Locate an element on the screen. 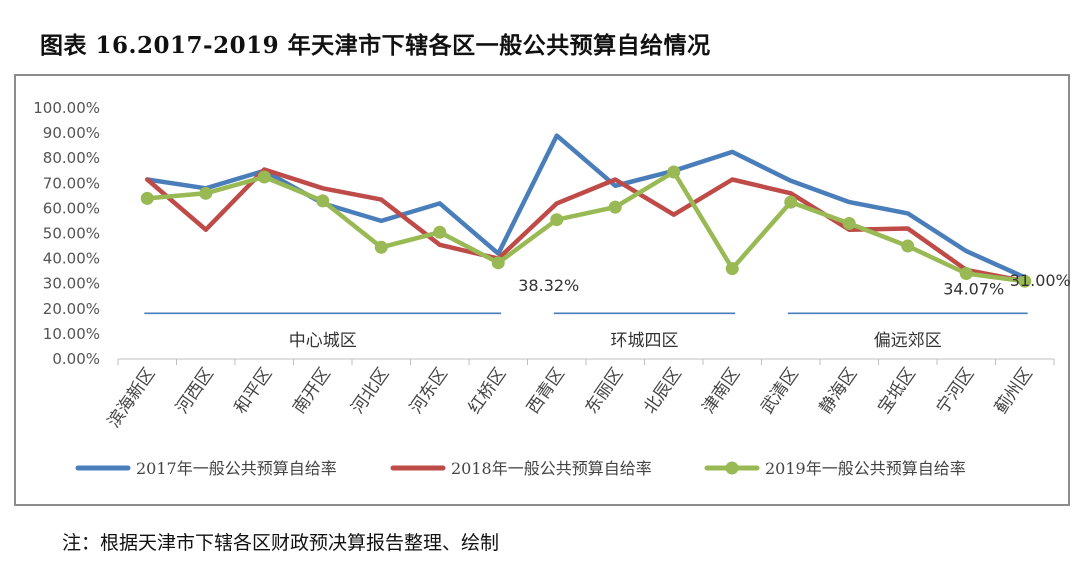 This screenshot has width=1080, height=566. x-category-label: 东丽区 is located at coordinates (605, 390).